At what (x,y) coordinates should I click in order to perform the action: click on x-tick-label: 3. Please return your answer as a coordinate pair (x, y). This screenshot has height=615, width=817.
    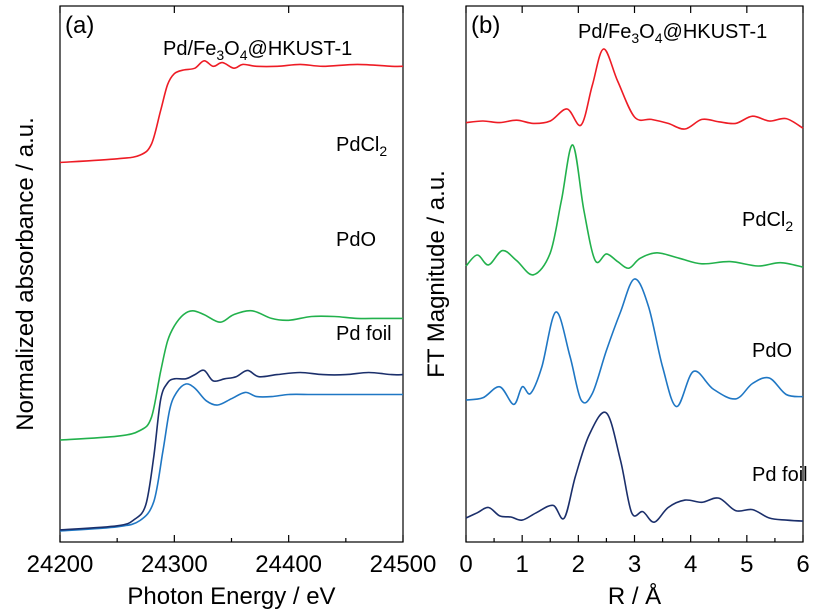
    Looking at the image, I should click on (634, 564).